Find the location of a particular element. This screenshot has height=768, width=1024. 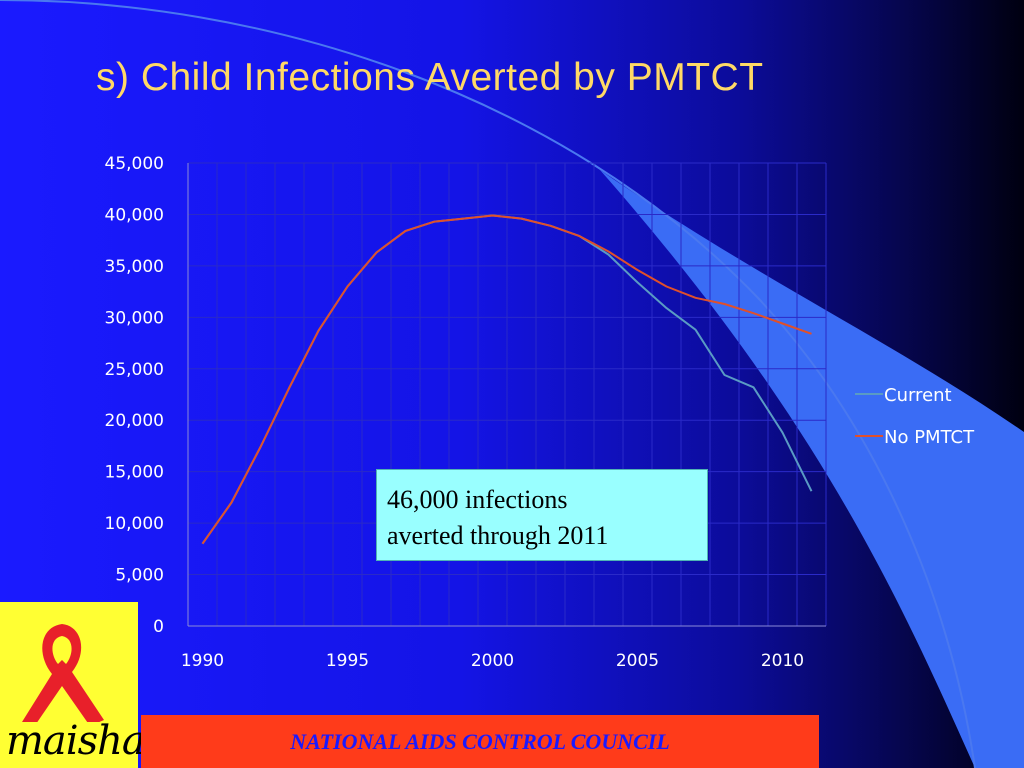

logo-text: maisha! is located at coordinates (83, 741).